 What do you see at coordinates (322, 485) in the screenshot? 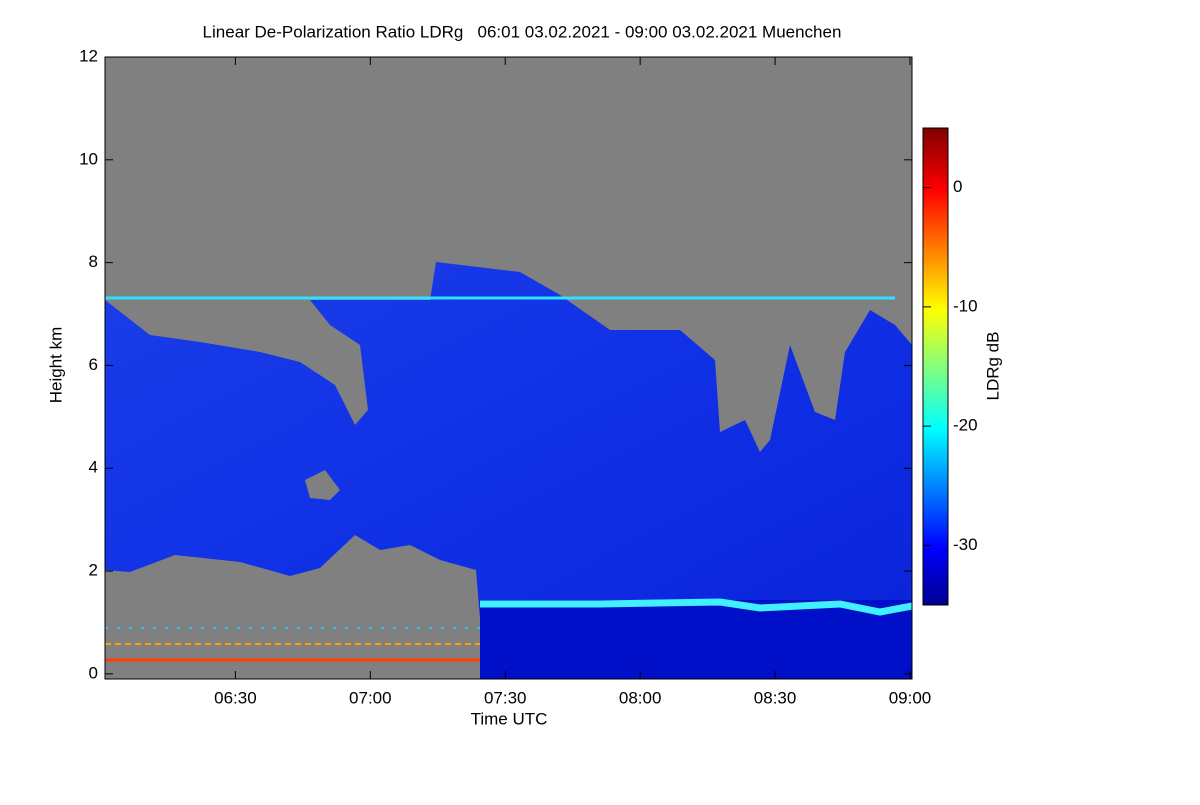
I see `gap-area` at bounding box center [322, 485].